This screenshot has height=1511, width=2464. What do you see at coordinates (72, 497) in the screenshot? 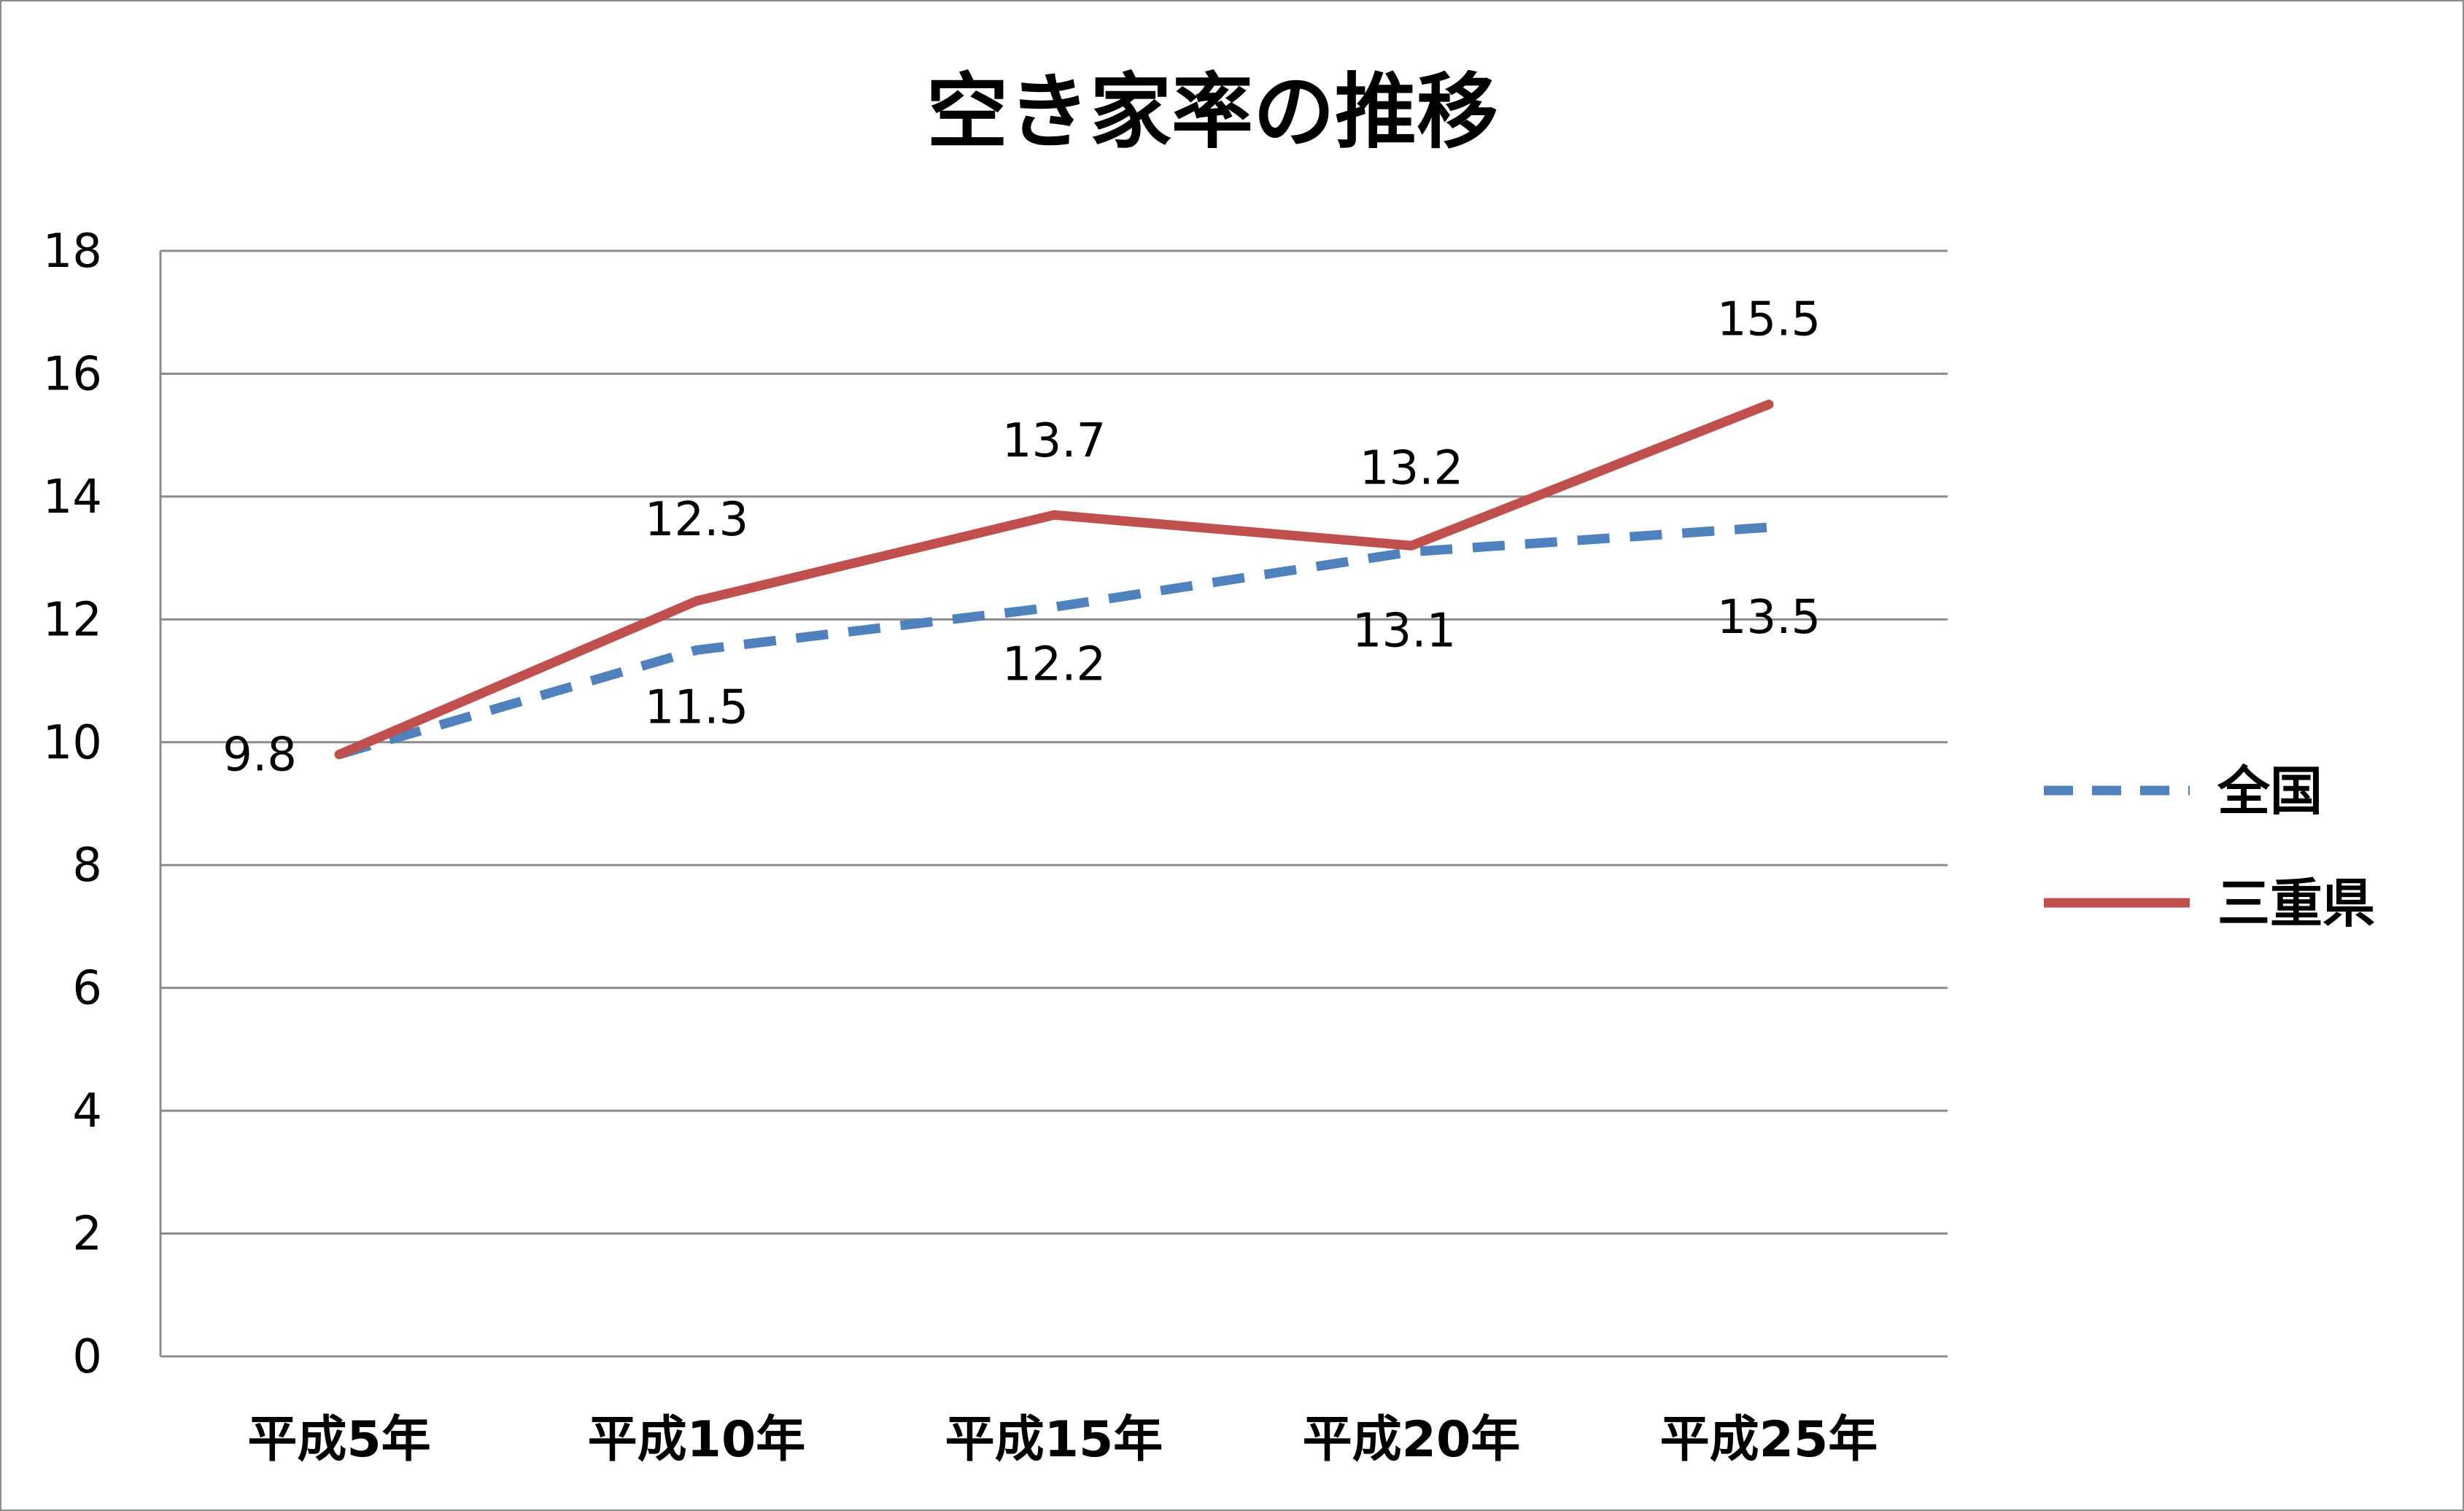
I see `y-tick-label: 14` at bounding box center [72, 497].